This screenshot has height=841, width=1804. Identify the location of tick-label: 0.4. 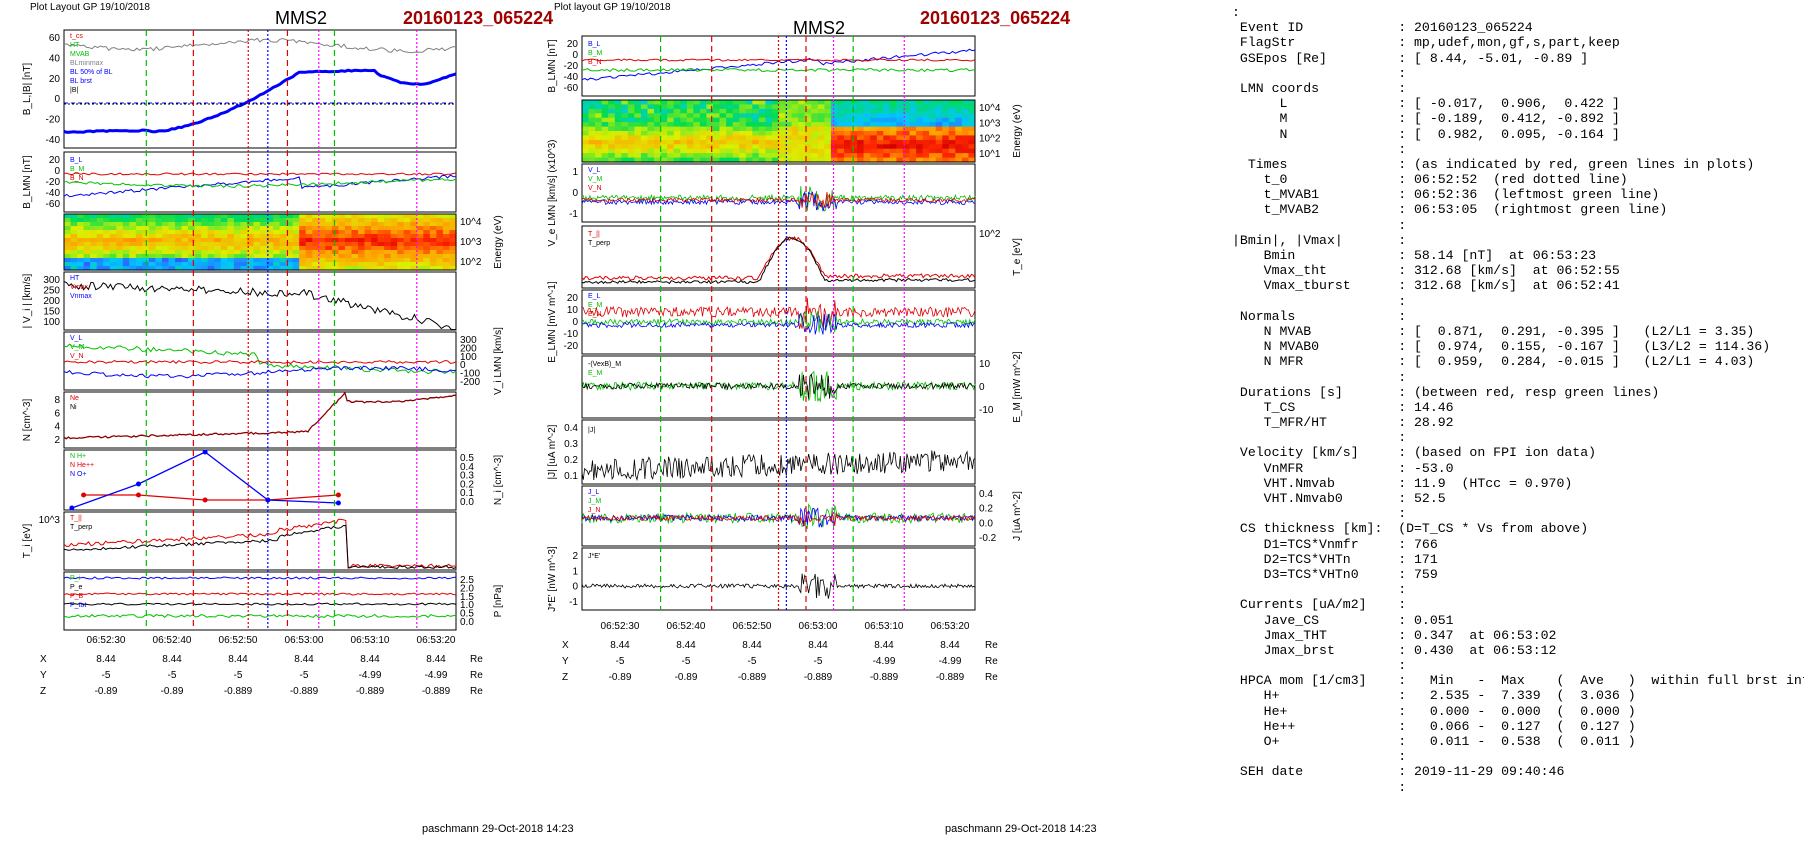
(986, 494).